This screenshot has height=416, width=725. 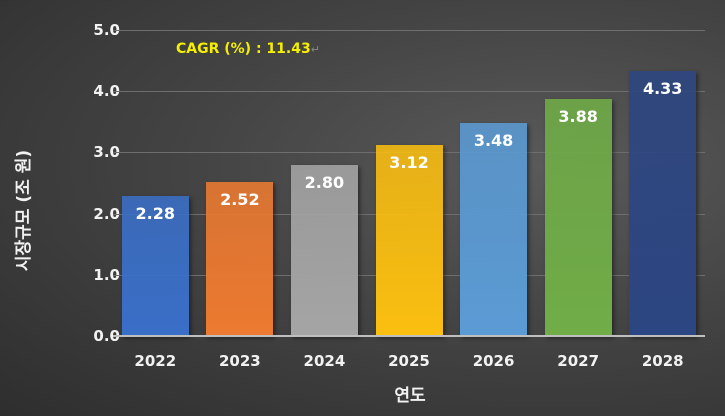 I want to click on y-tick-label: 0.0, so click(x=106, y=336).